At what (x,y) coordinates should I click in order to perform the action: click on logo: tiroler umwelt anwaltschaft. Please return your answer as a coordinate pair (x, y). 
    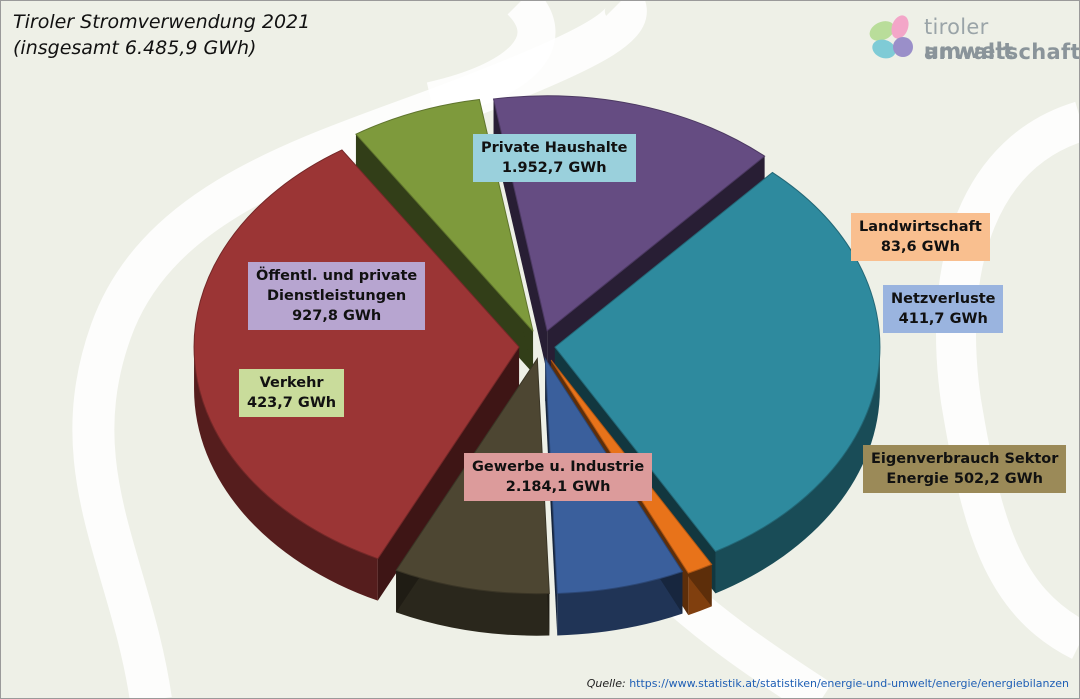
    Looking at the image, I should click on (970, 40).